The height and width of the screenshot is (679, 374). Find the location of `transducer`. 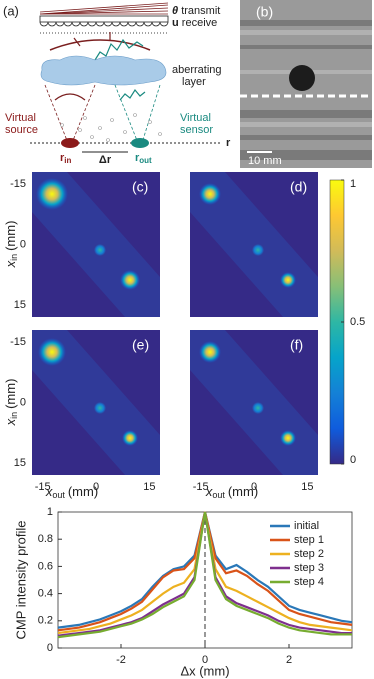

transducer is located at coordinates (104, 19).